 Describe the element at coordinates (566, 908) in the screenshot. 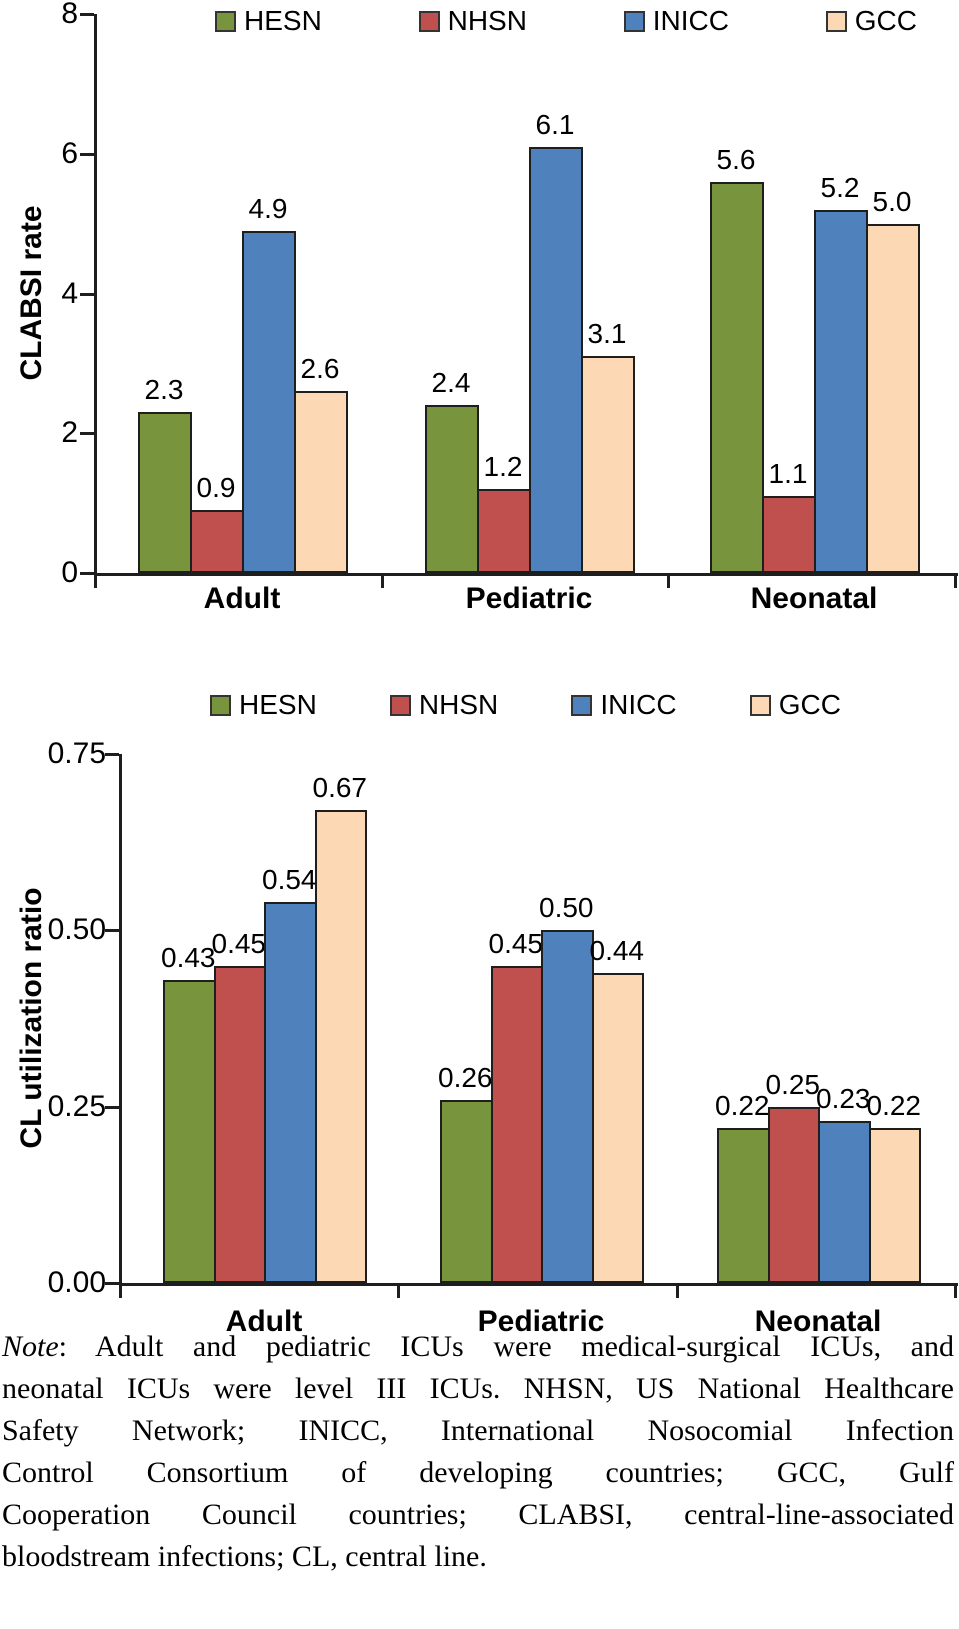

I see `bar-value-label: 0.50` at that location.